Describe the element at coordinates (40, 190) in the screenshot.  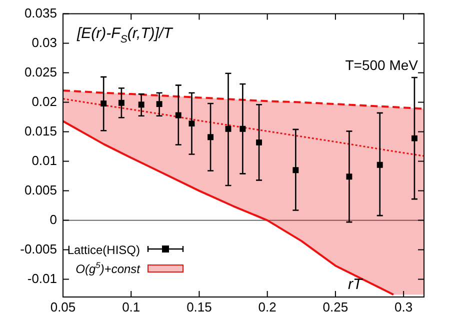
I see `y-tick-label: 0.005` at that location.